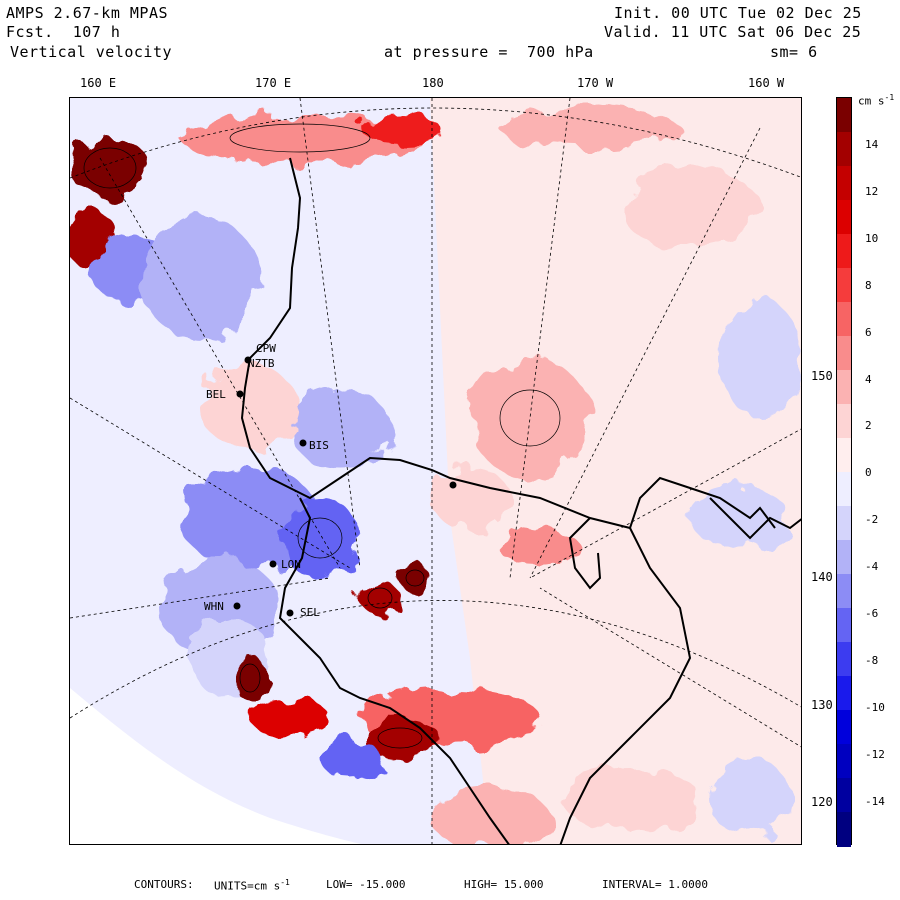  What do you see at coordinates (868, 285) in the screenshot?
I see `colorbar-tick-label: 8` at bounding box center [868, 285].